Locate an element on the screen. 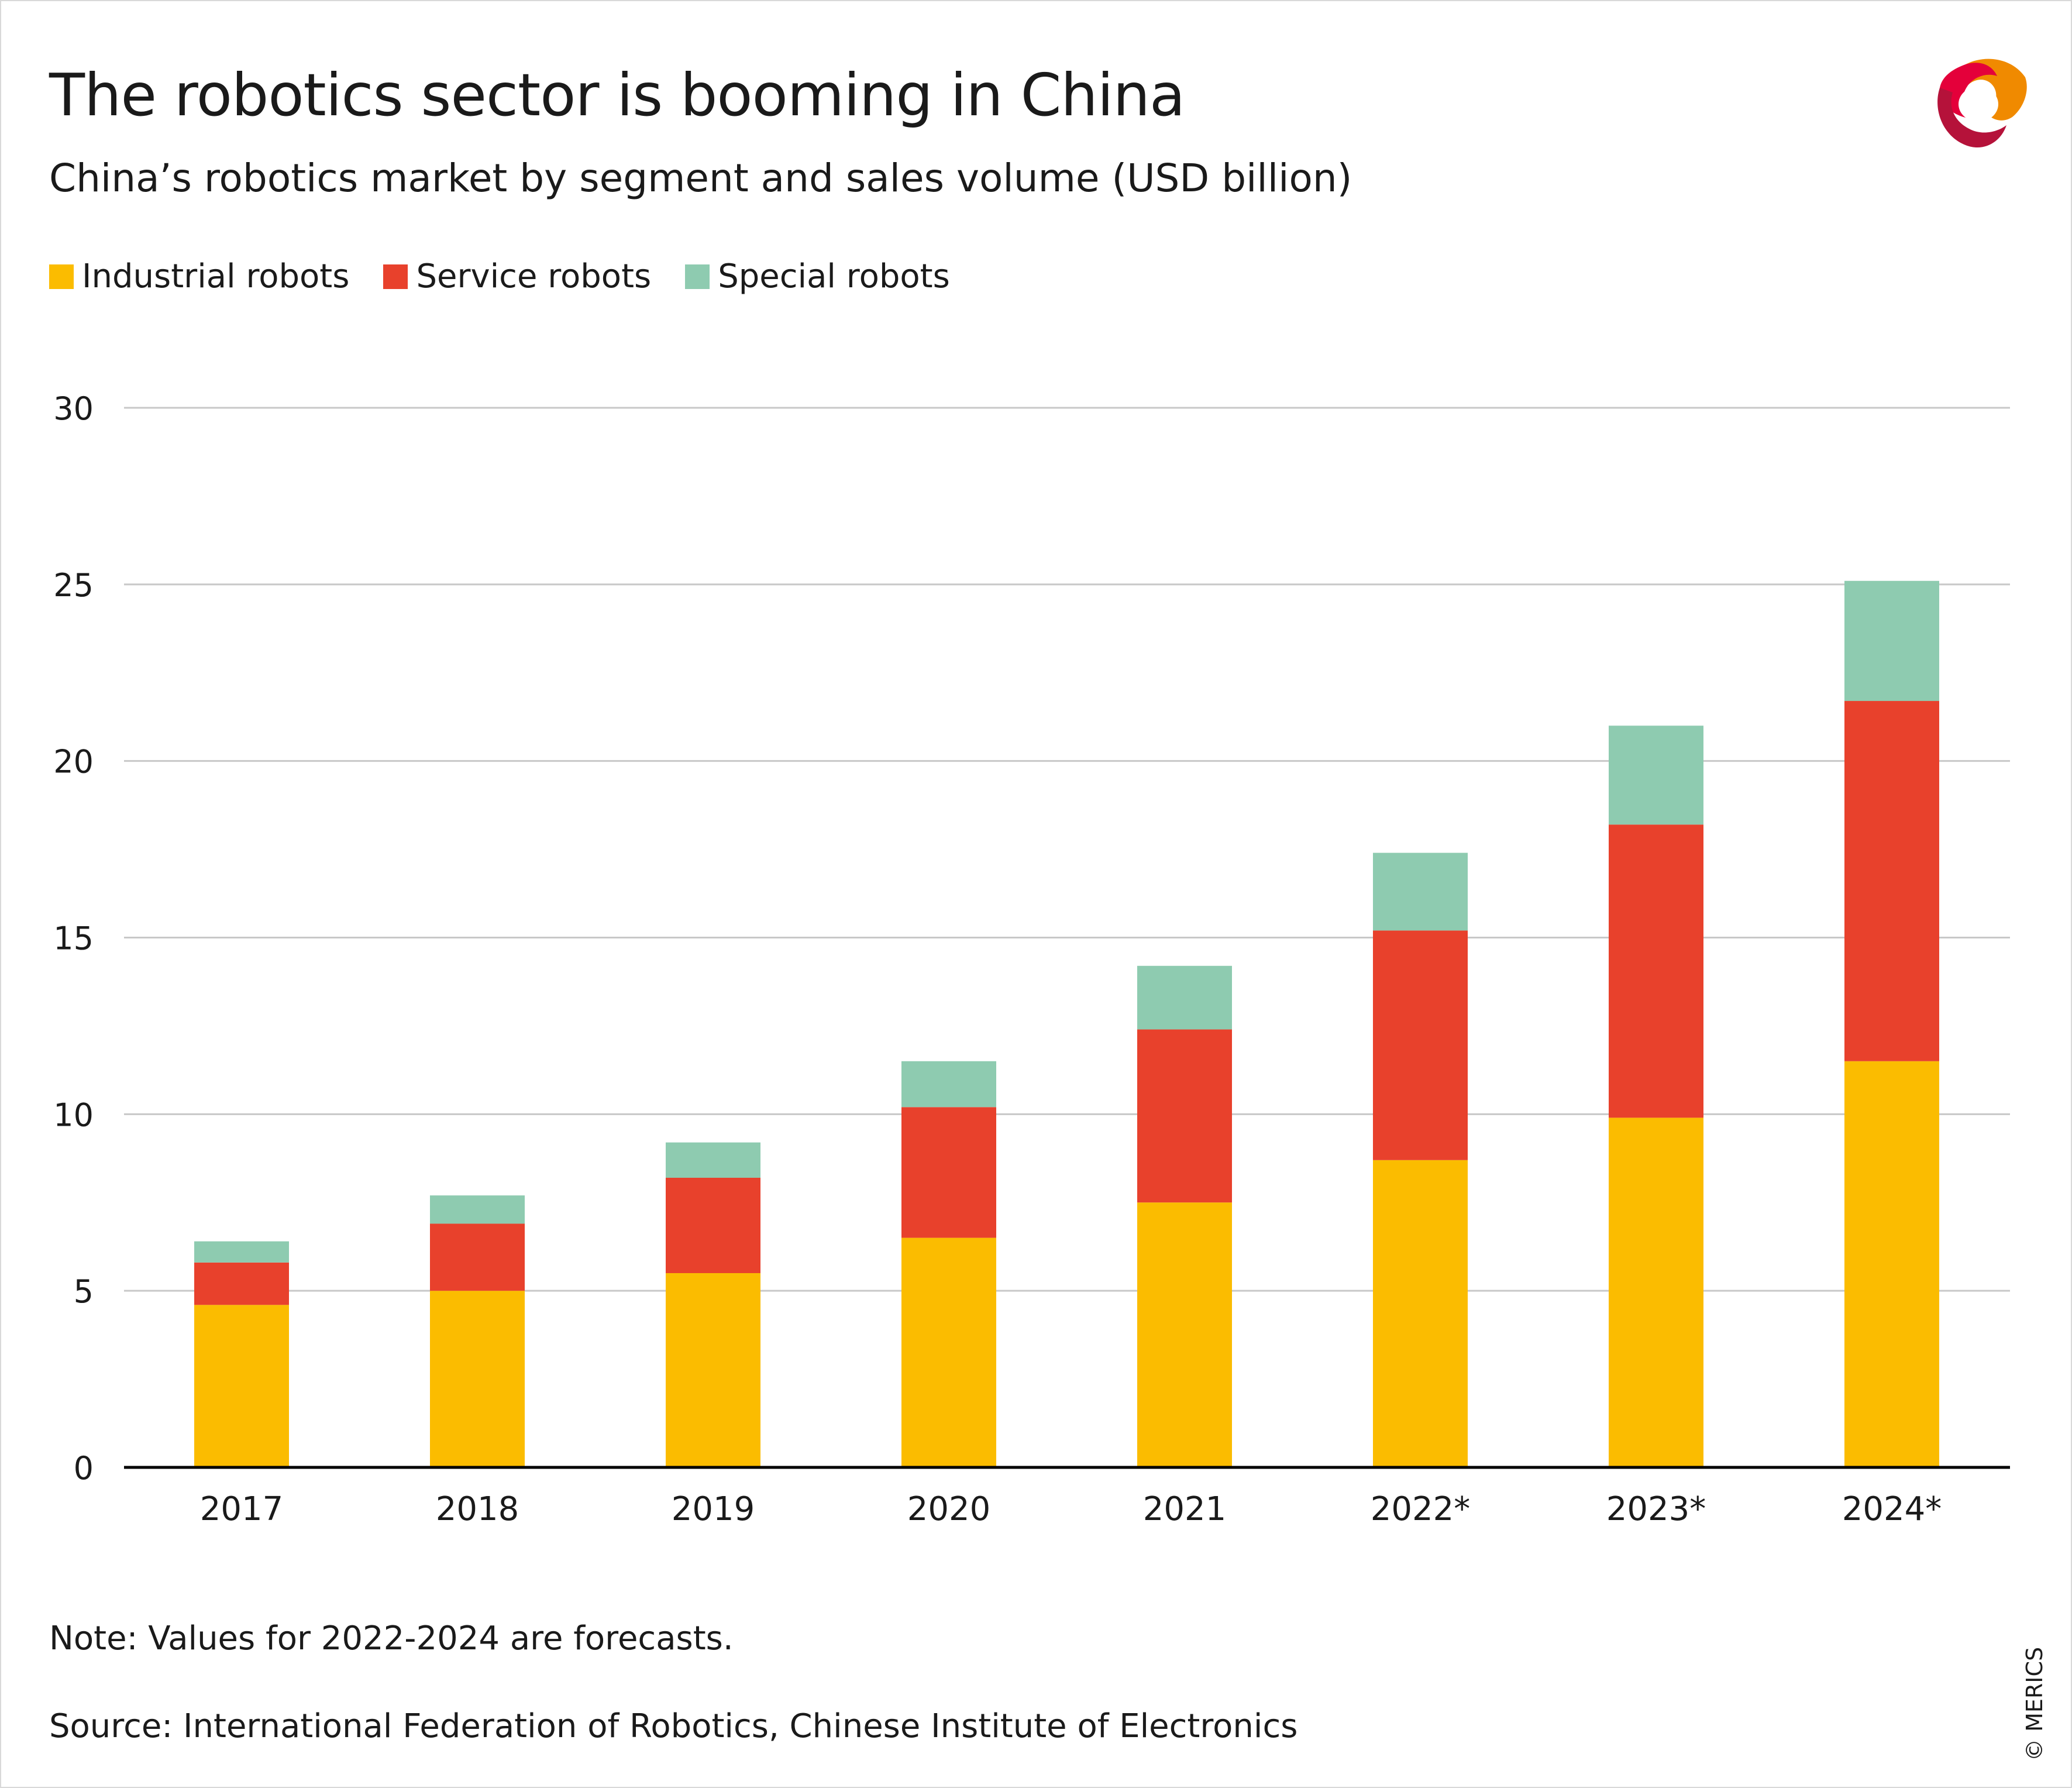  bar-service-2019 is located at coordinates (713, 1225).